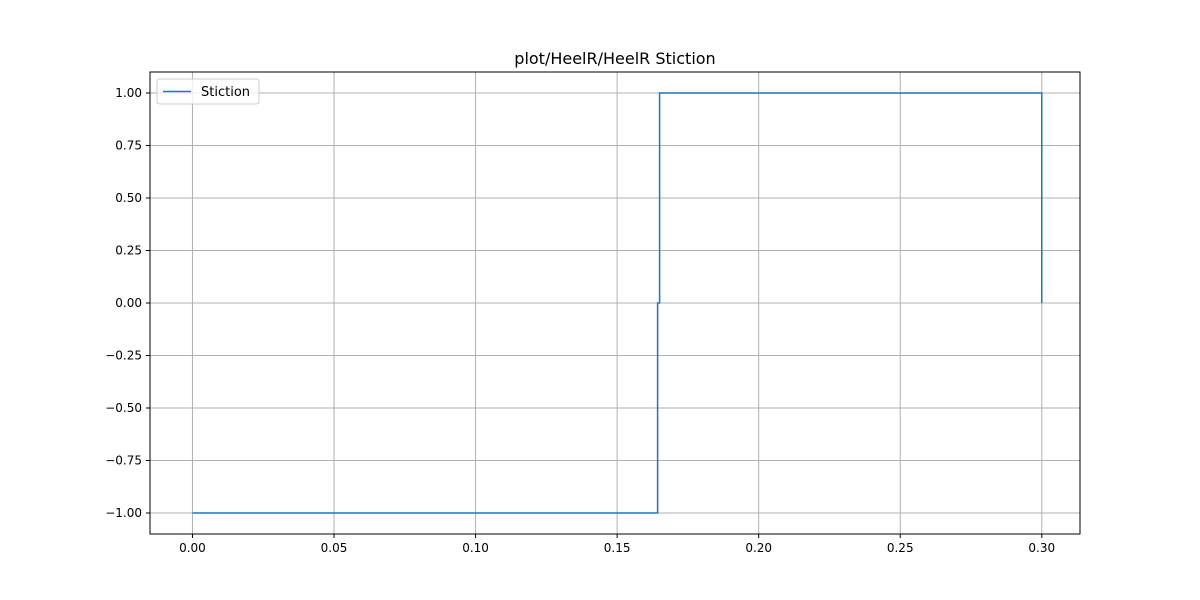  I want to click on x-tick-label: 0.10, so click(475, 548).